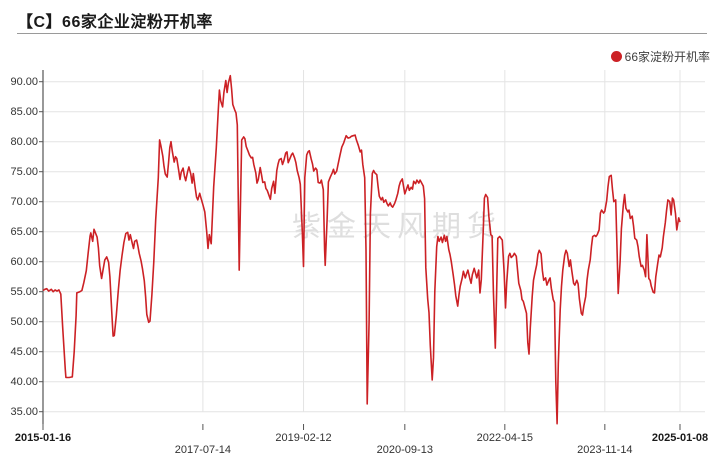 The image size is (724, 460). I want to click on x-tick-label: 2019-02-12, so click(303, 438).